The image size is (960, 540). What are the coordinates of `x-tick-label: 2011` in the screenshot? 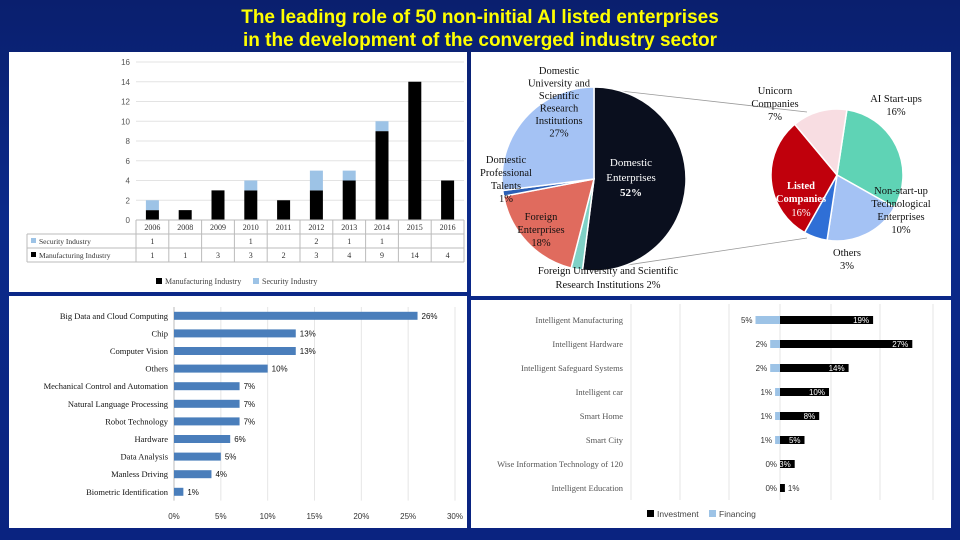 It's located at (284, 227).